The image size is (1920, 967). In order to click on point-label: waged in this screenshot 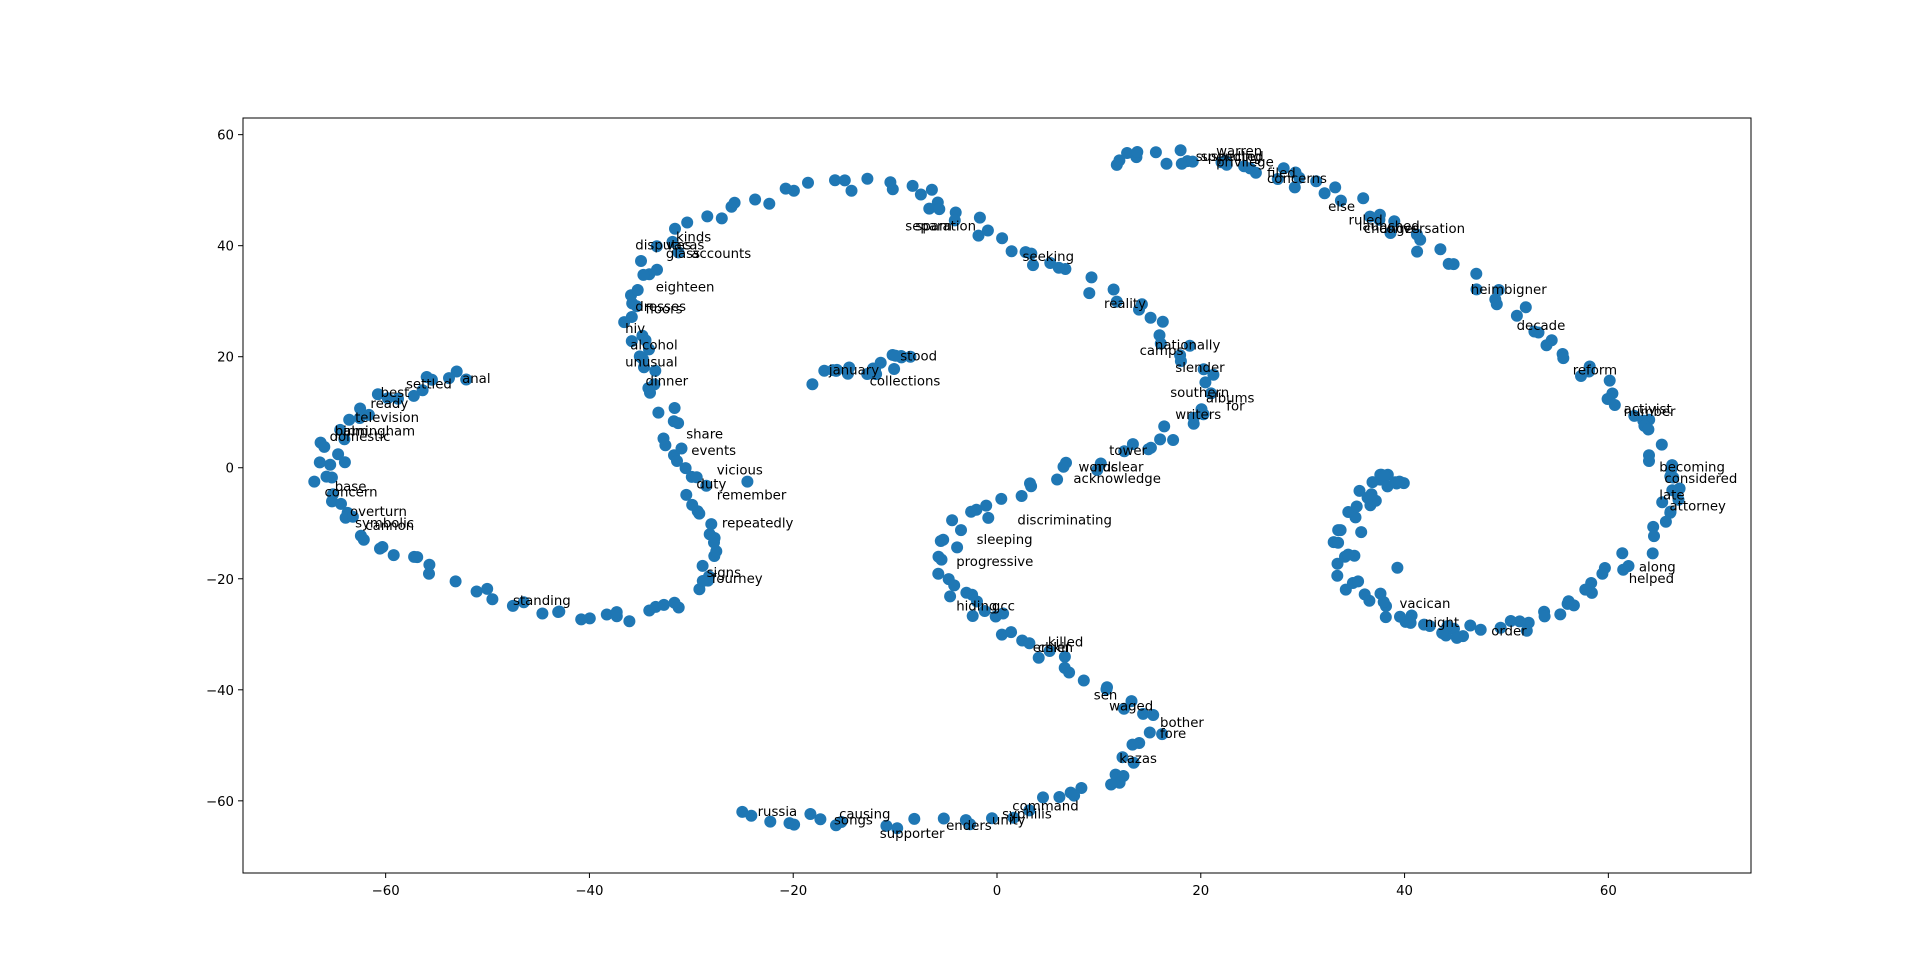, I will do `click(1131, 707)`.